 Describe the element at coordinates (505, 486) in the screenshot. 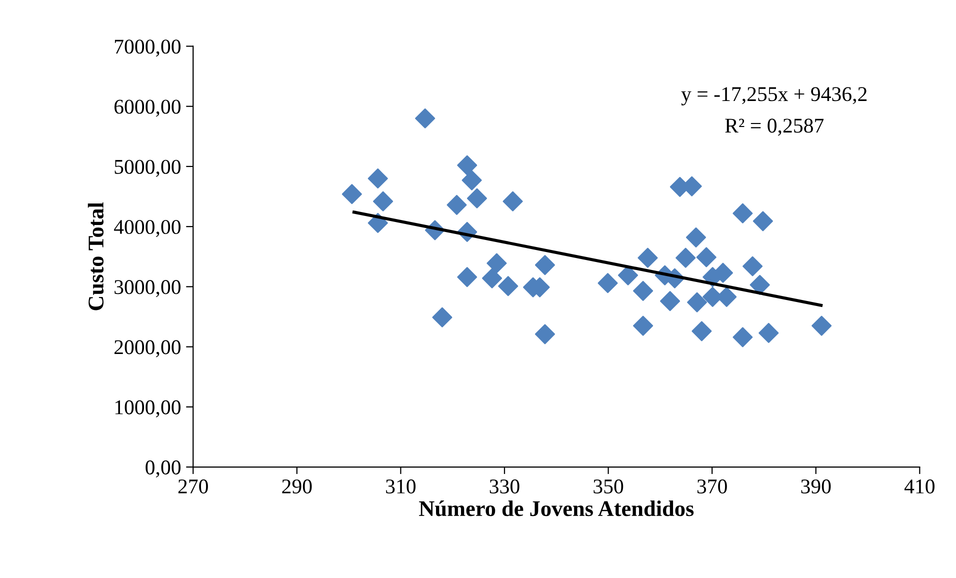

I see `x-tick-label: 330` at that location.